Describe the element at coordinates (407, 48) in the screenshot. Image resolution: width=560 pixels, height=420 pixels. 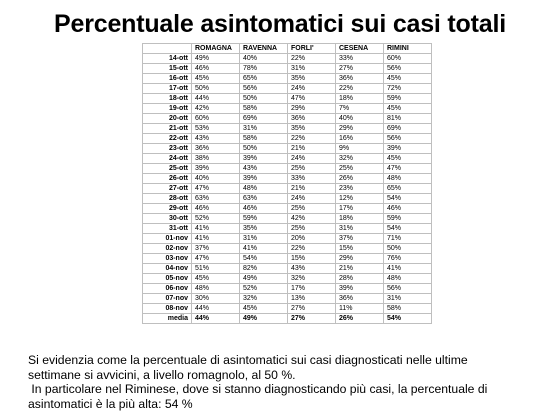
I see `column-header: RIMINI` at that location.